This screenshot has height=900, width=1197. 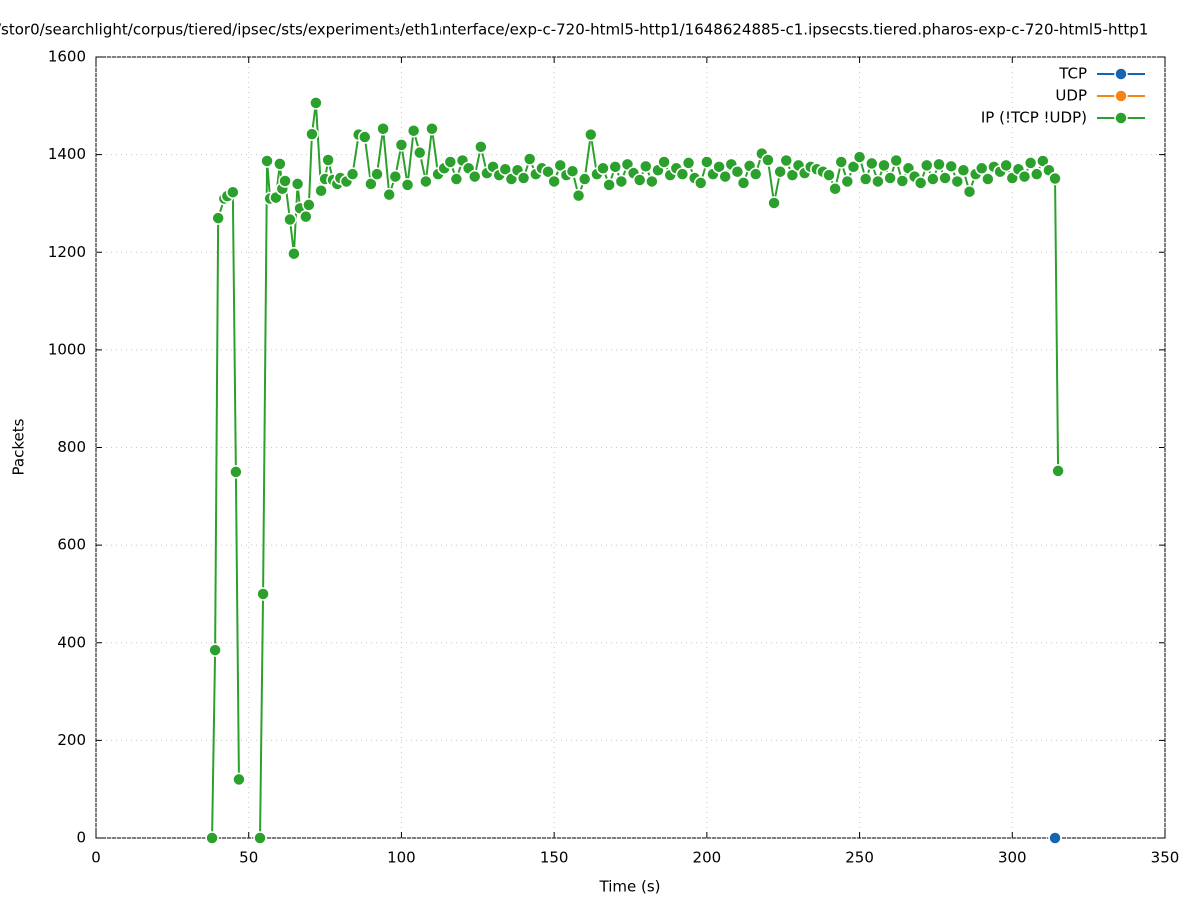 I want to click on y-tick-label: 400, so click(x=71, y=642).